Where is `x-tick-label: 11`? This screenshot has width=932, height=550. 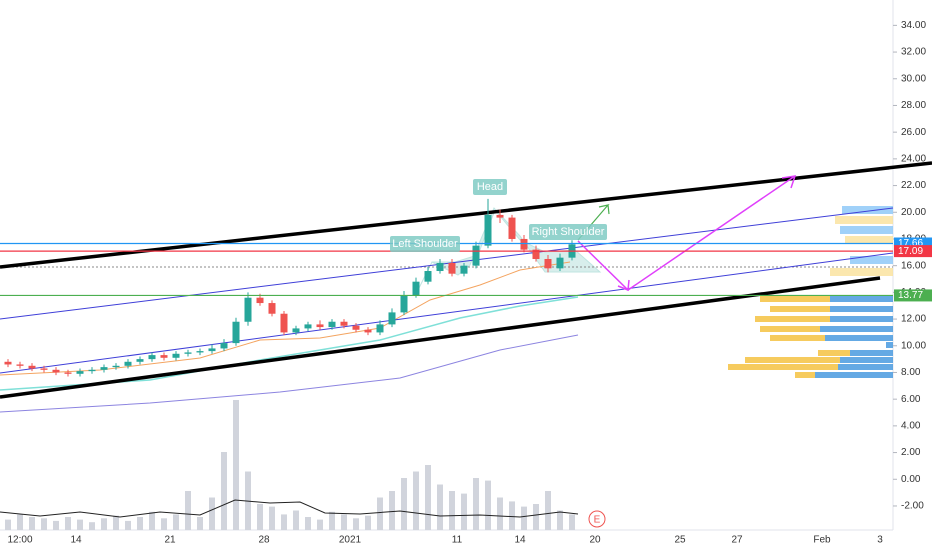 x-tick-label: 11 is located at coordinates (457, 540).